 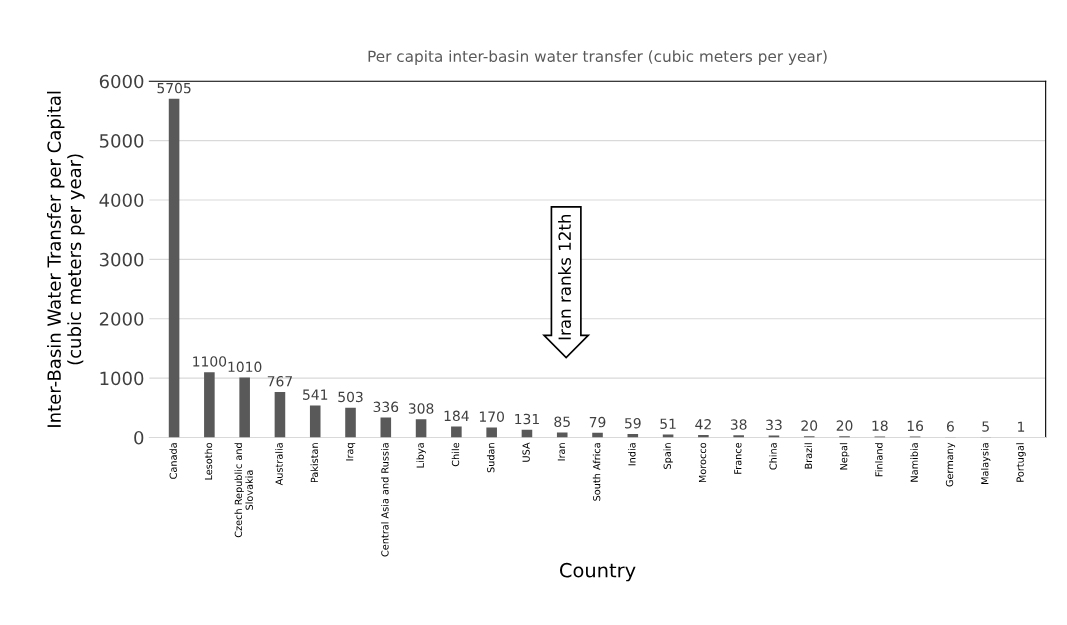 I want to click on data-label: 767, so click(x=280, y=381).